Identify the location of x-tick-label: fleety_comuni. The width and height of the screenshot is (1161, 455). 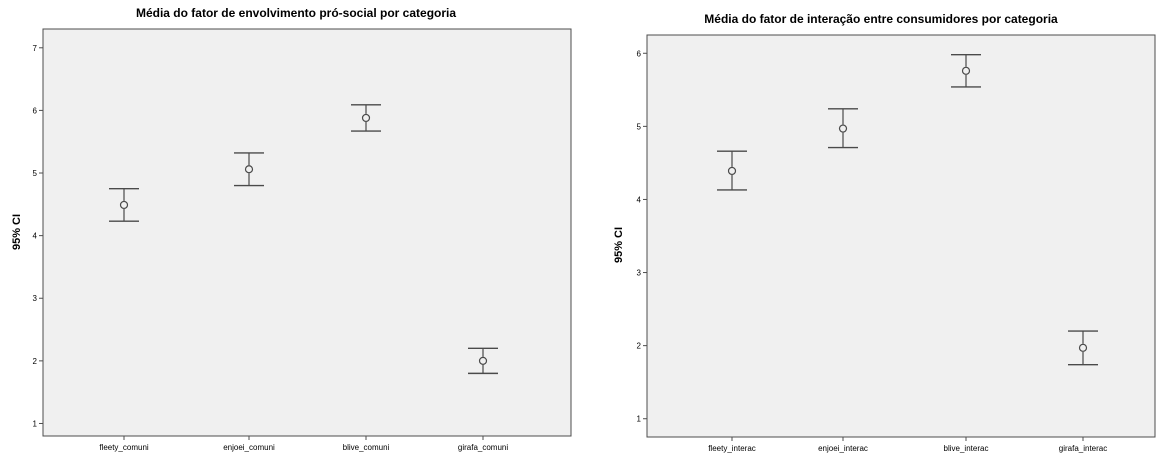
(124, 447).